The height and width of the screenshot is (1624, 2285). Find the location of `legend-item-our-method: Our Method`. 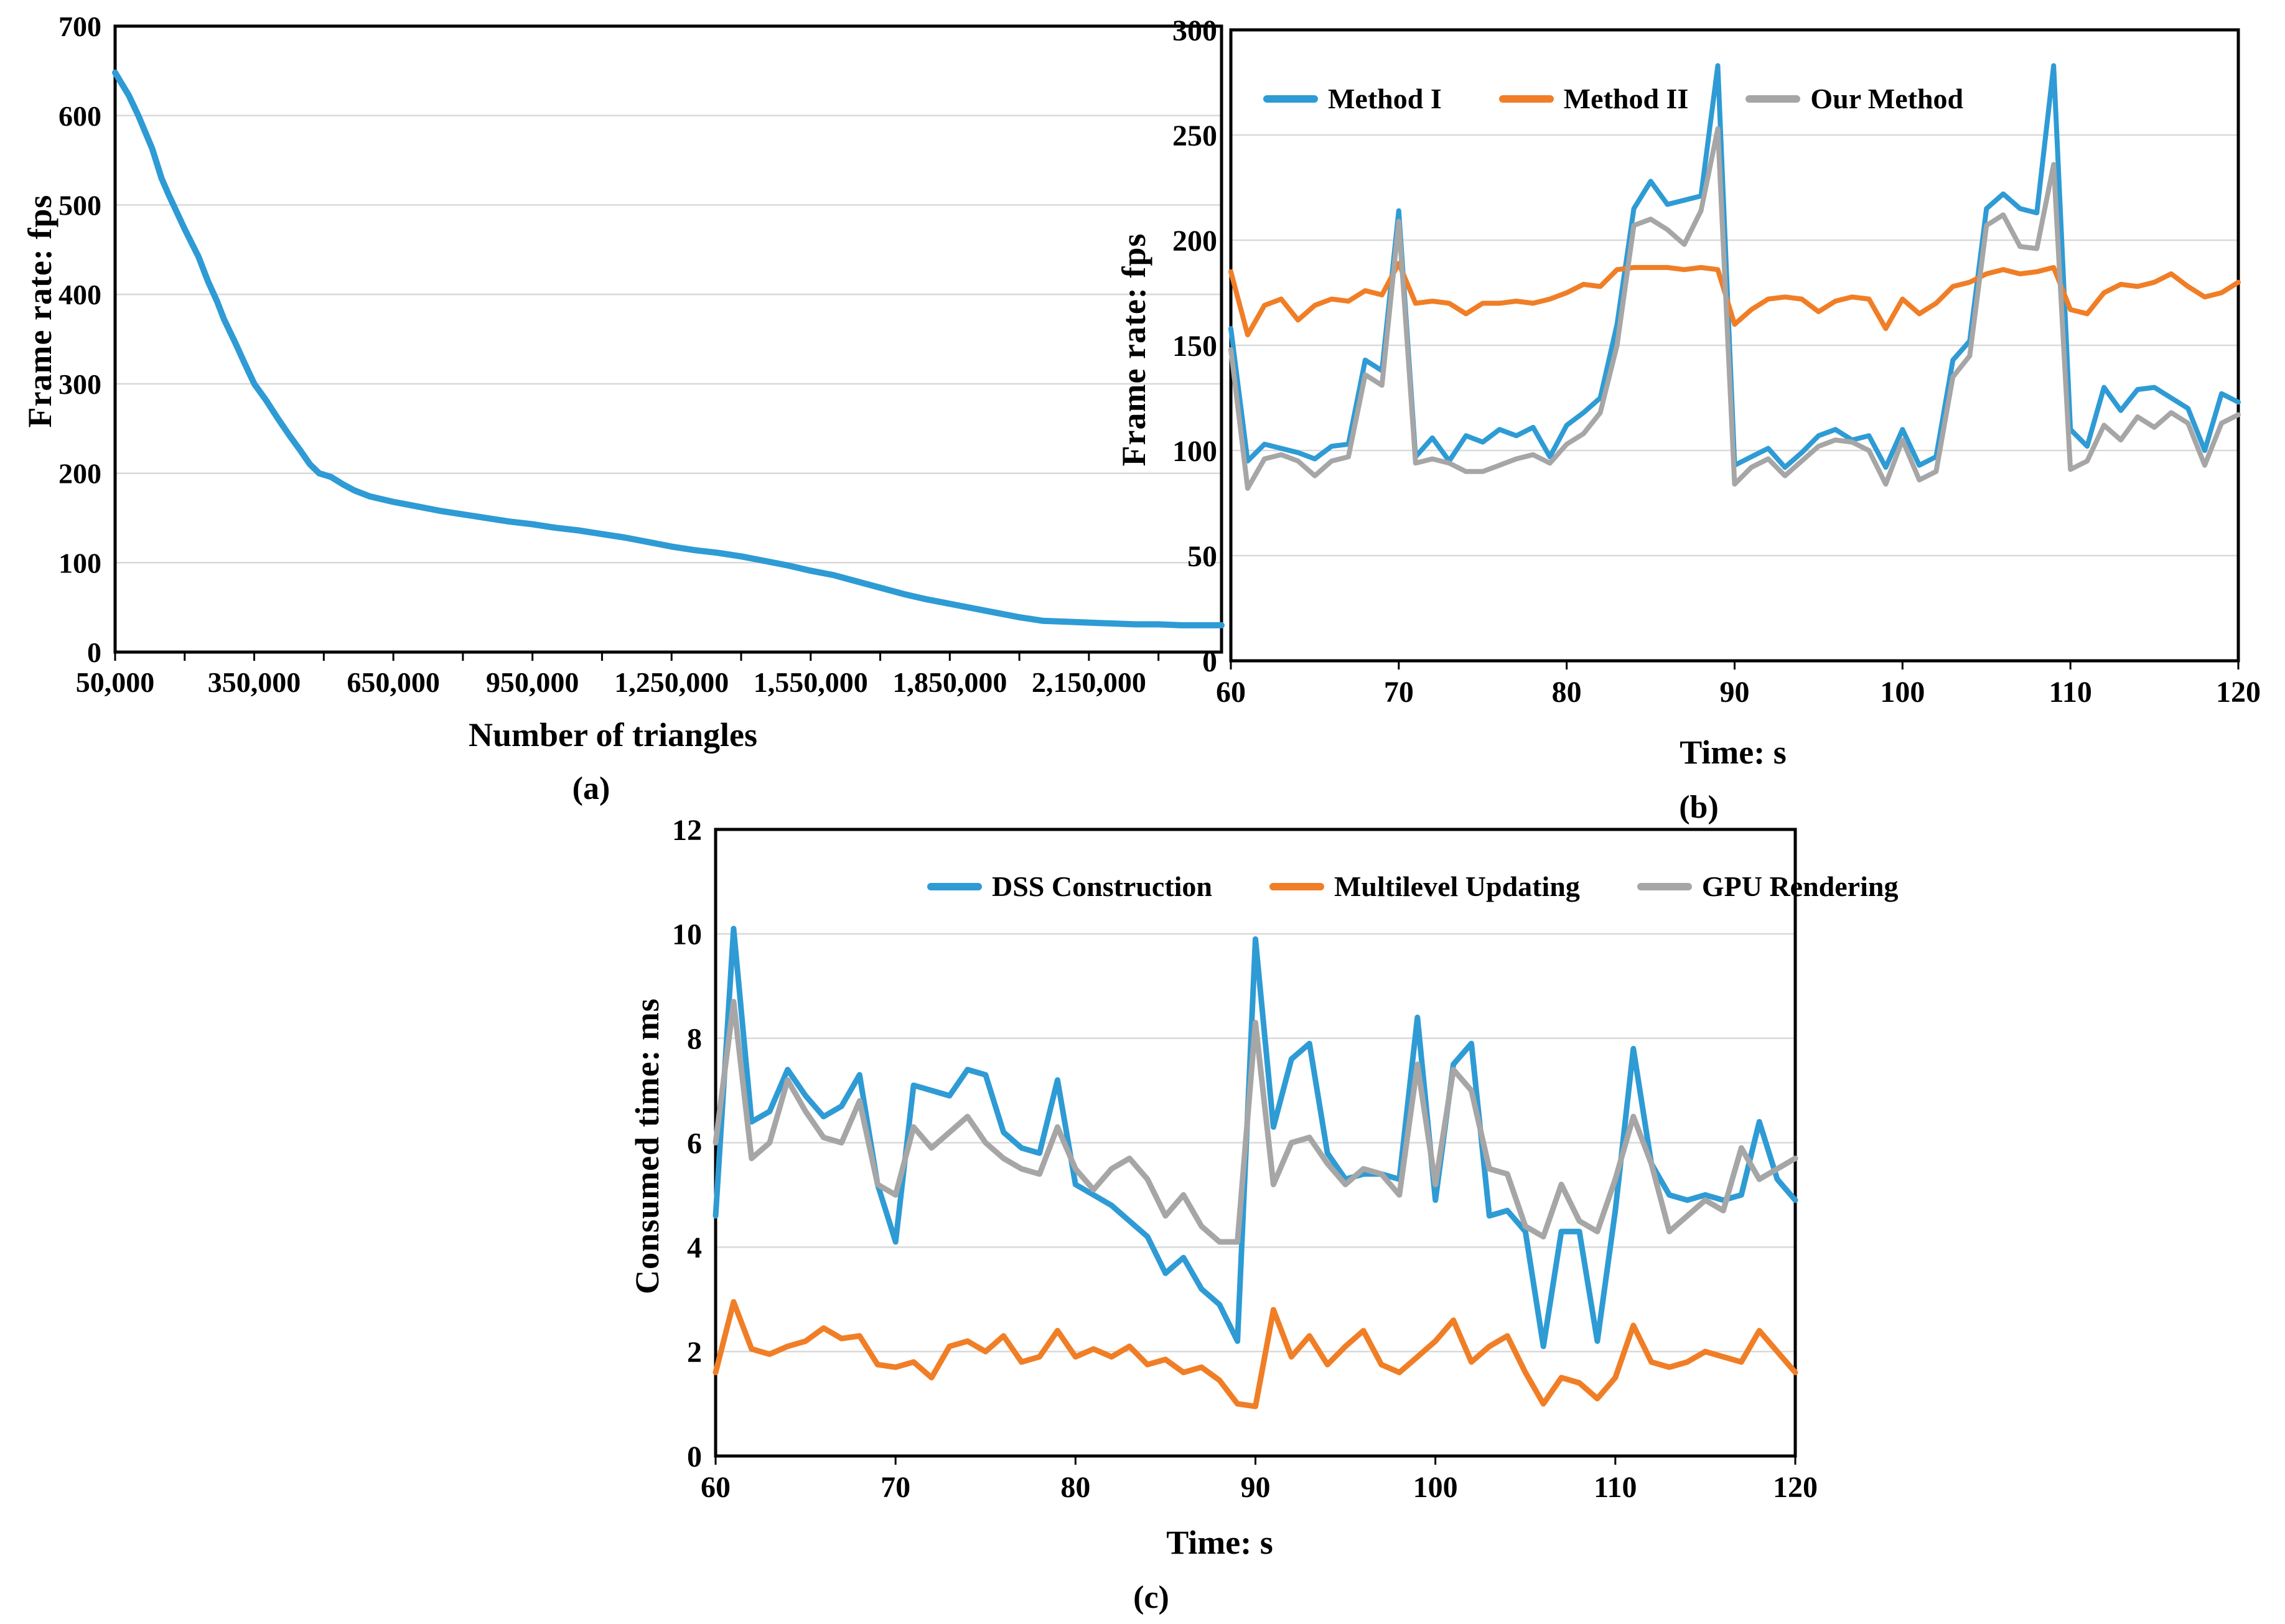

legend-item-our-method: Our Method is located at coordinates (1854, 99).